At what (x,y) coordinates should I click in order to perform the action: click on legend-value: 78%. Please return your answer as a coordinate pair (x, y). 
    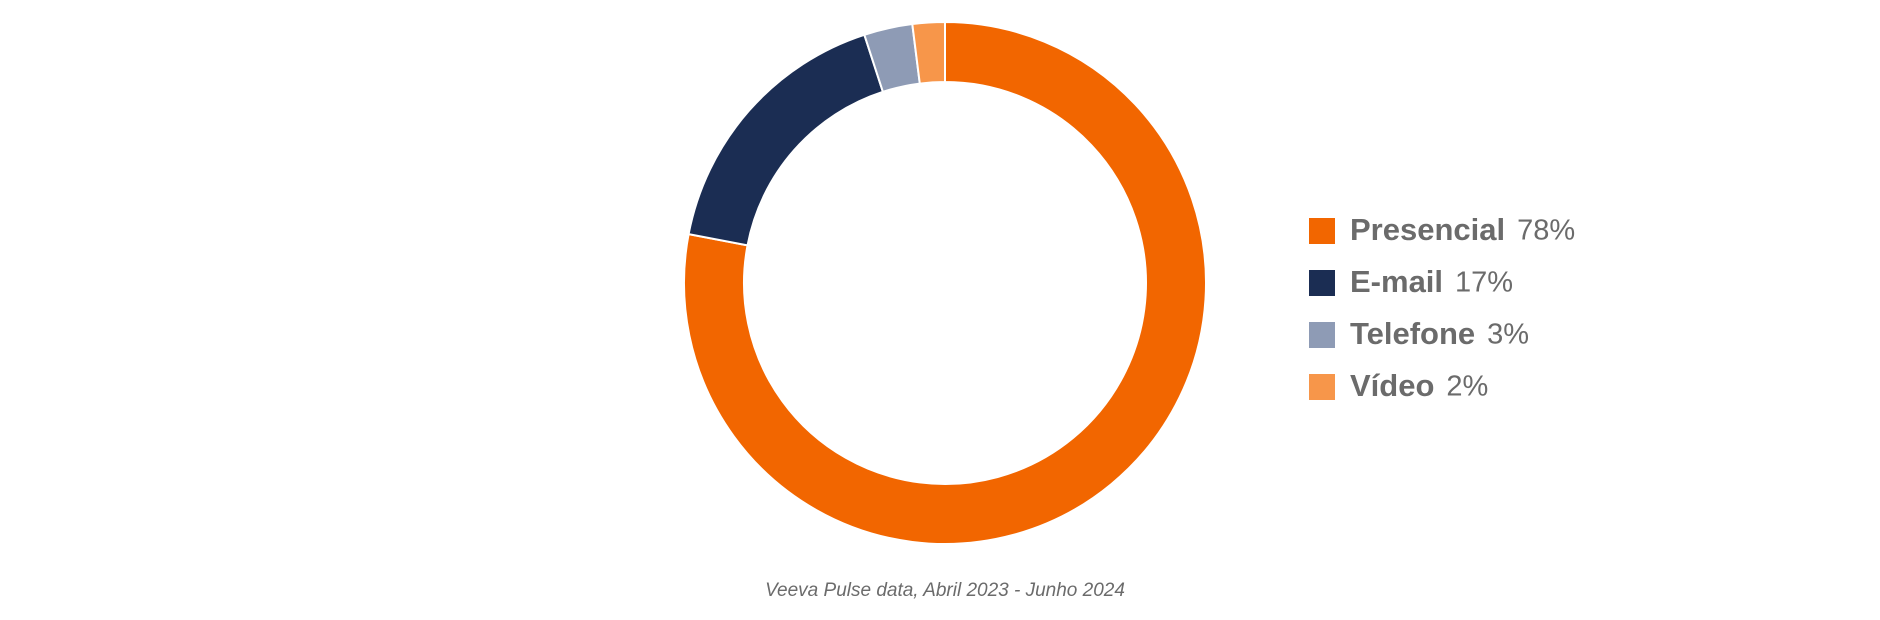
    Looking at the image, I should click on (1546, 231).